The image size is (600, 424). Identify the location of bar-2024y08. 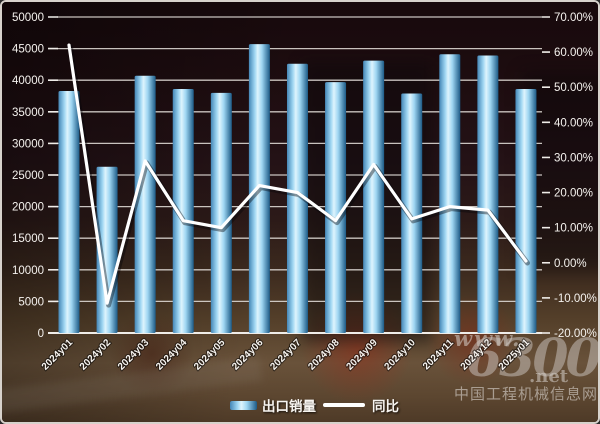
(336, 207).